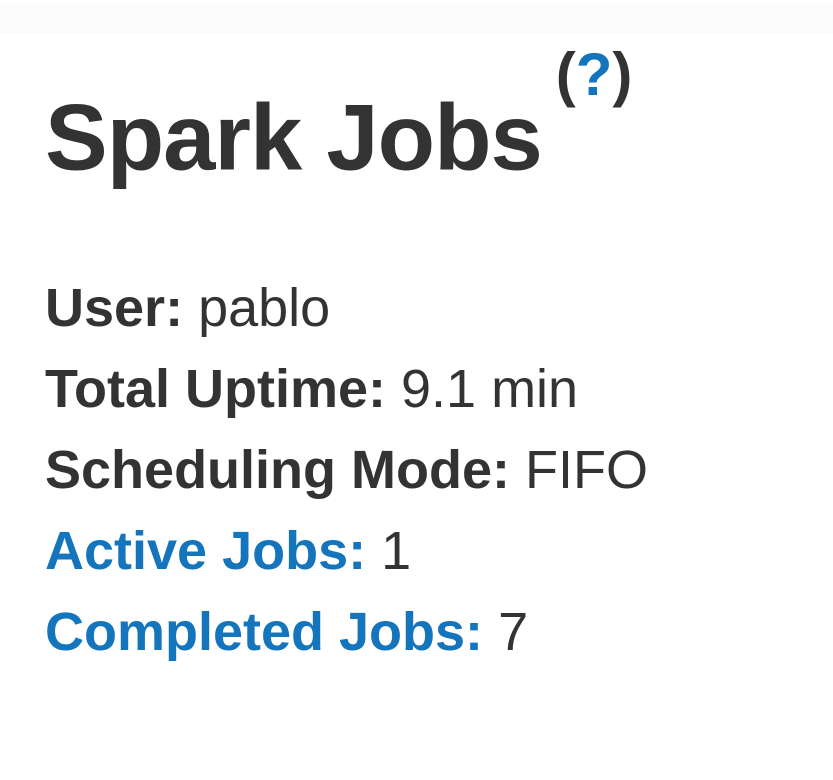 Image resolution: width=833 pixels, height=780 pixels. I want to click on title-help: (?), so click(594, 75).